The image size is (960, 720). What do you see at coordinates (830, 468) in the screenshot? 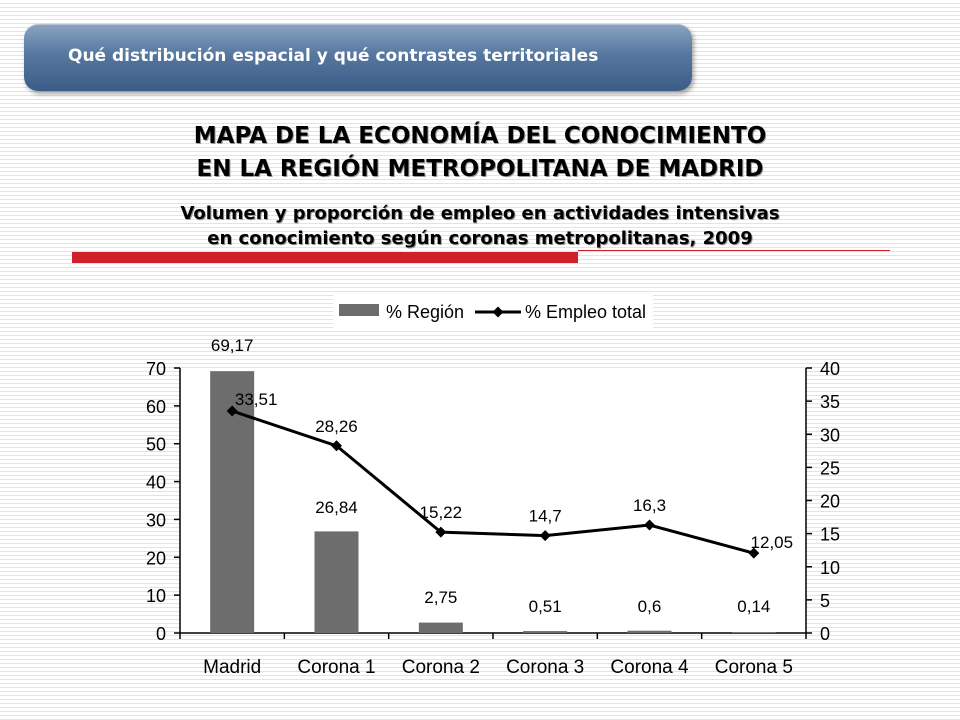
I see `y-right-tick-label: 25` at bounding box center [830, 468].